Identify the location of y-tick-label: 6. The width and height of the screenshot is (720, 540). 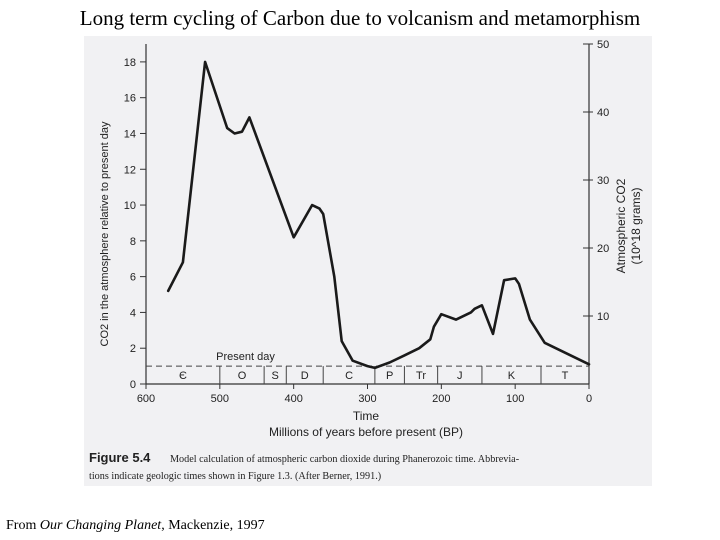
(133, 278).